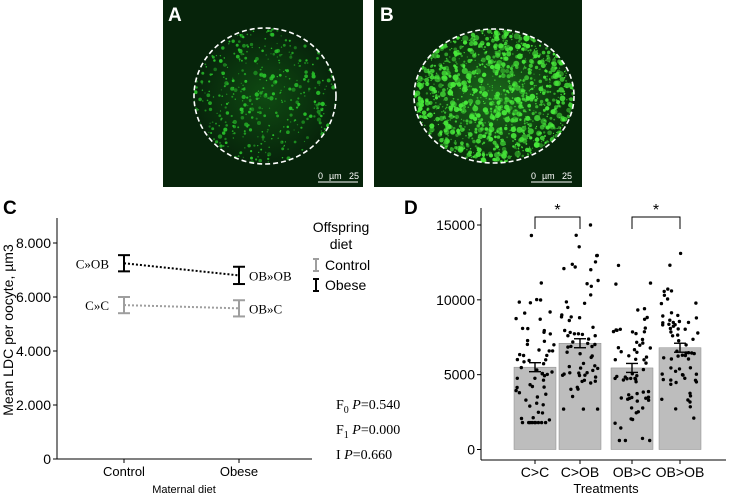 This screenshot has width=754, height=497. I want to click on scale-bar-a: 0 µm 25, so click(338, 177).